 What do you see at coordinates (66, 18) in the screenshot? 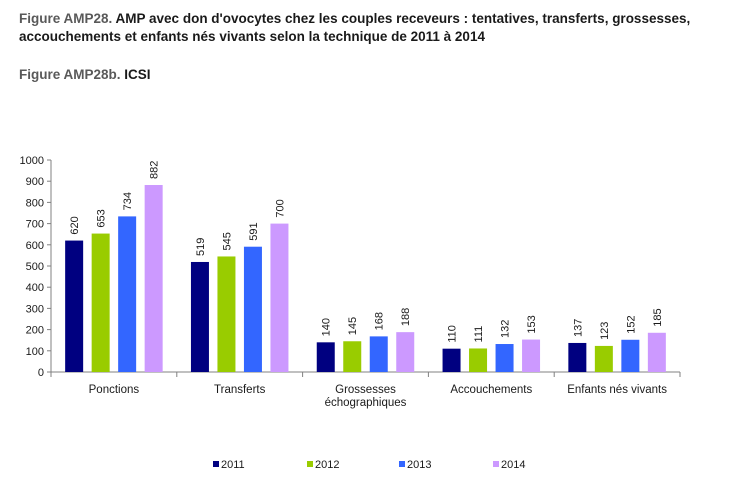
I see `figure-title-prefix: Figure AMP28.` at bounding box center [66, 18].